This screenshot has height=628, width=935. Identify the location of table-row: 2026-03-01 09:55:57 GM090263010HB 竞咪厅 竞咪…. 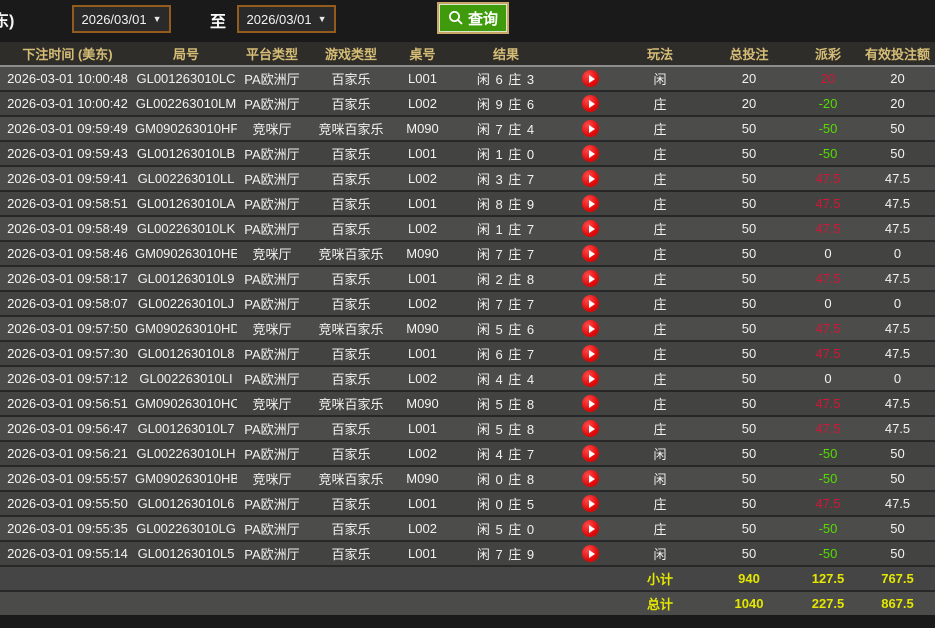
(467, 479).